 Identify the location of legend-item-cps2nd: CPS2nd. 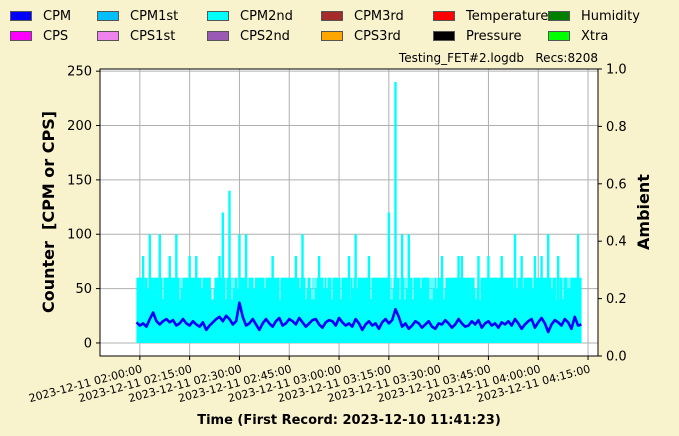
(248, 36).